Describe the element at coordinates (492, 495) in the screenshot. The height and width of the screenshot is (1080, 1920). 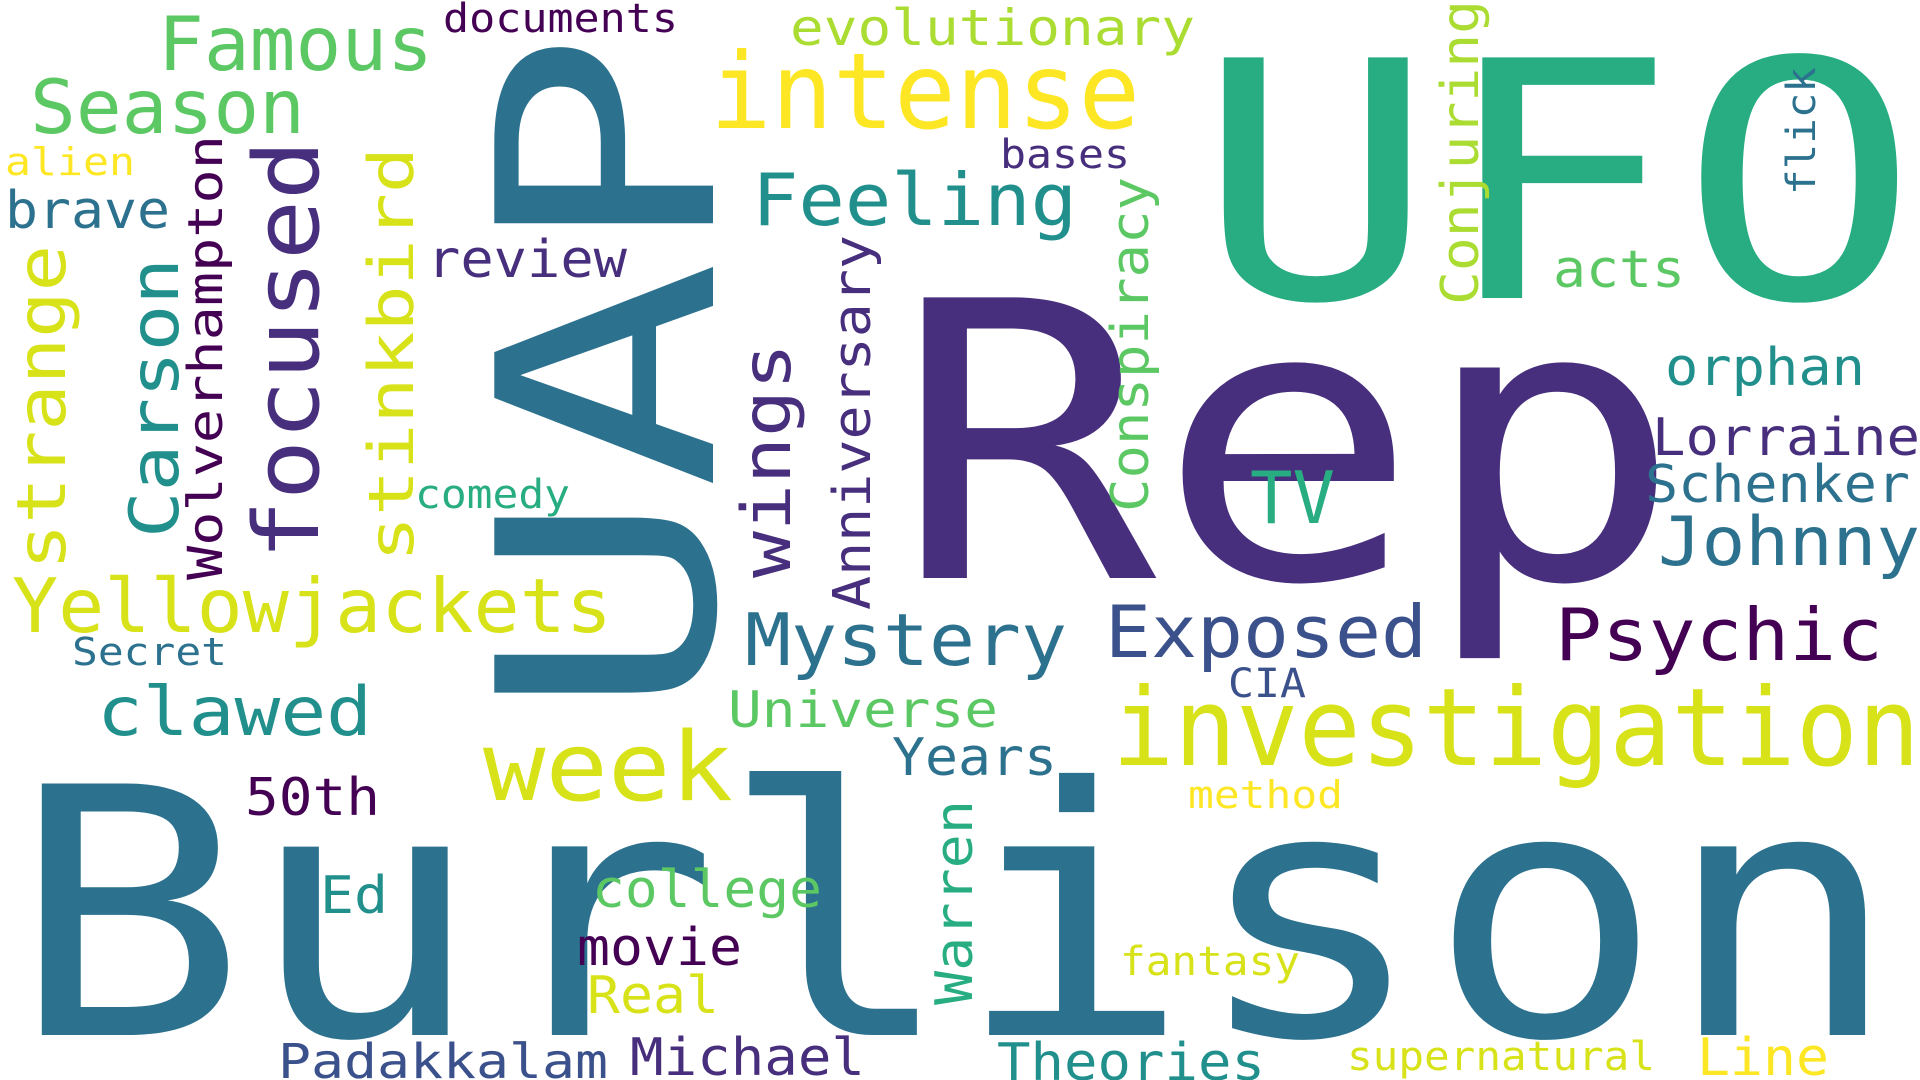
I see `word-comedy: comedy` at that location.